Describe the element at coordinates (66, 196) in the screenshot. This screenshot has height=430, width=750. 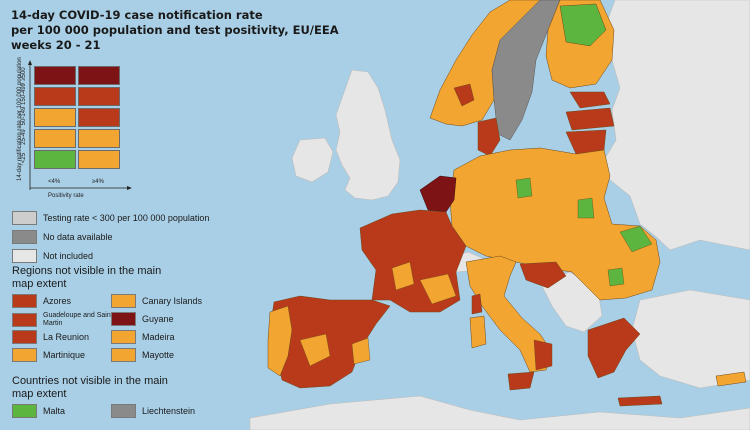
I see `matrix-x-axis-label: Positivity rate` at that location.